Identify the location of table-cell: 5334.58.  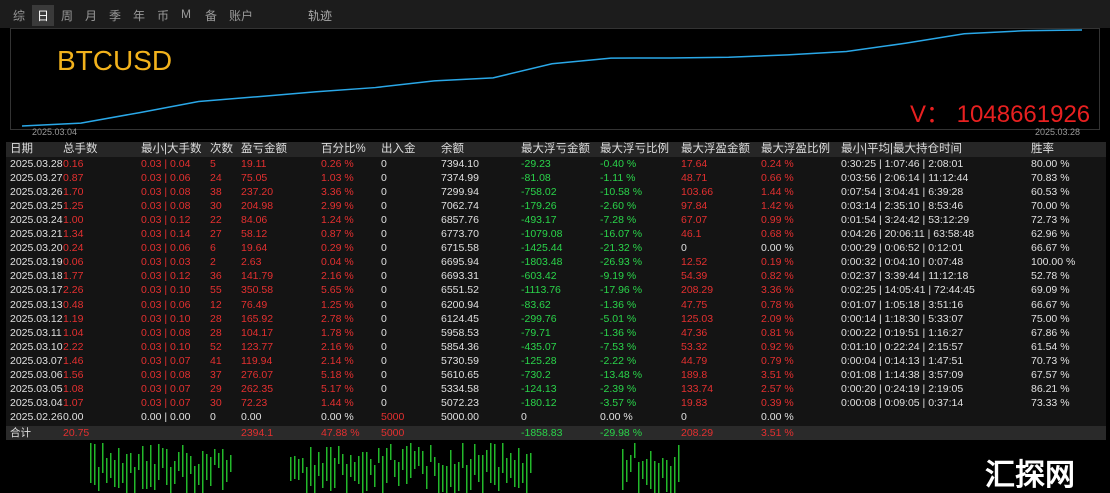
(460, 388).